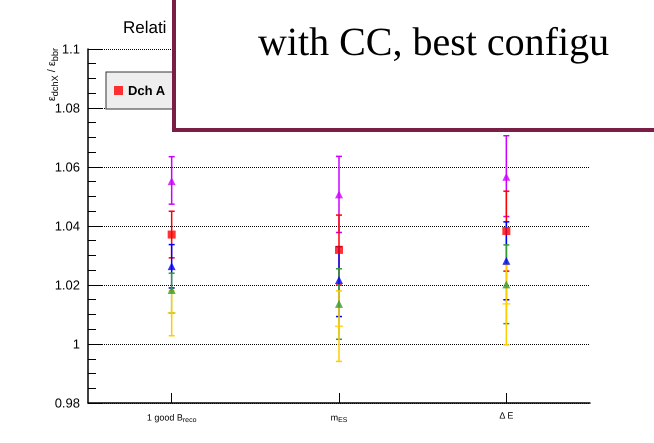 The width and height of the screenshot is (654, 443). What do you see at coordinates (71, 49) in the screenshot?
I see `y-tick-label: 1.1` at bounding box center [71, 49].